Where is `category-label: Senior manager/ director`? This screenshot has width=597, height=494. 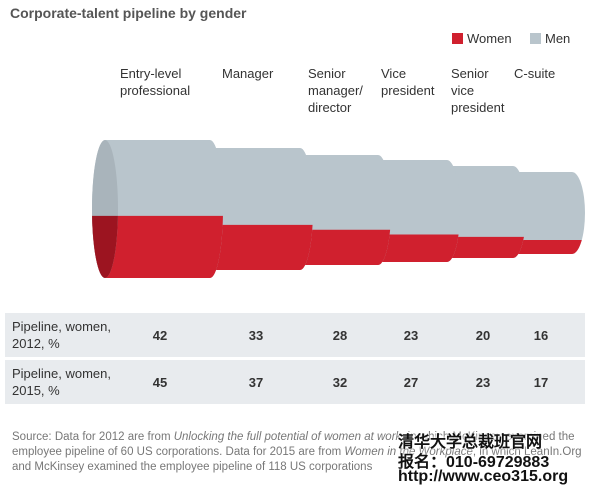
category-label: Senior manager/ director is located at coordinates (335, 90).